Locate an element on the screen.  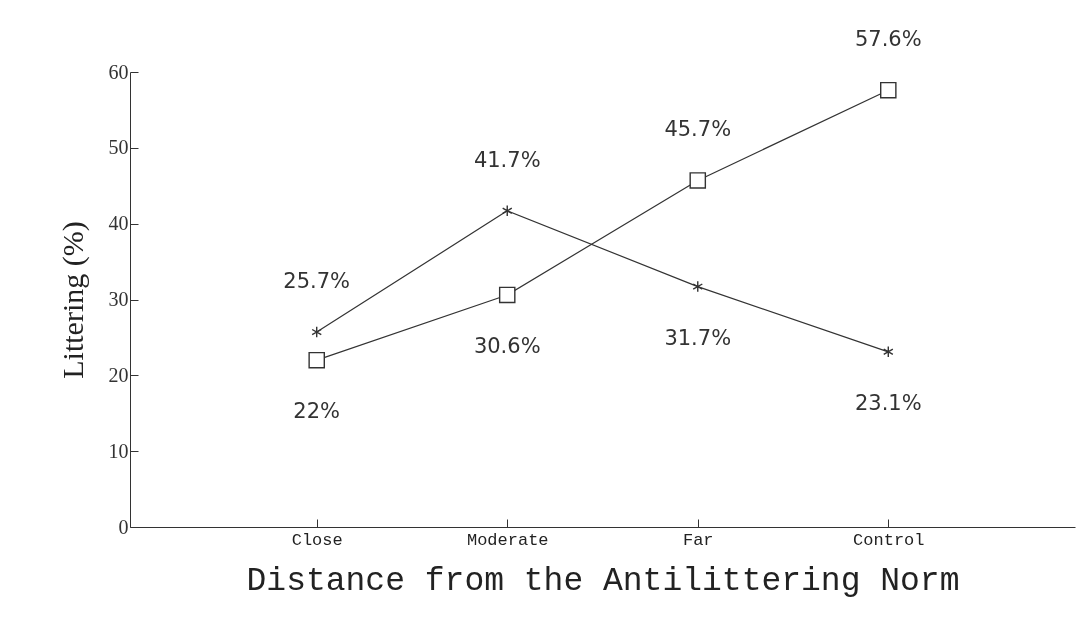
x-tick-label: Moderate is located at coordinates (507, 540).